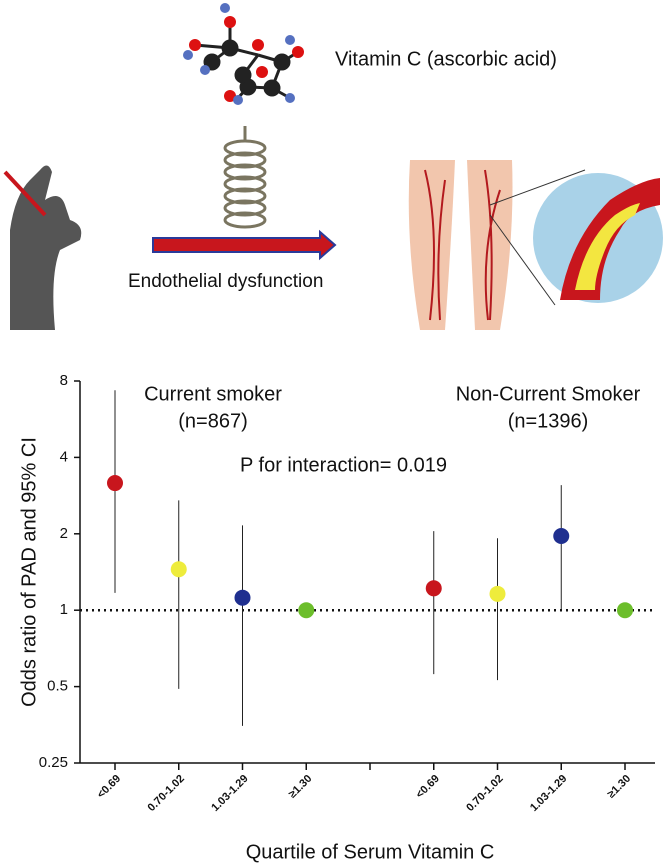  What do you see at coordinates (245, 177) in the screenshot?
I see `spring-illustration` at bounding box center [245, 177].